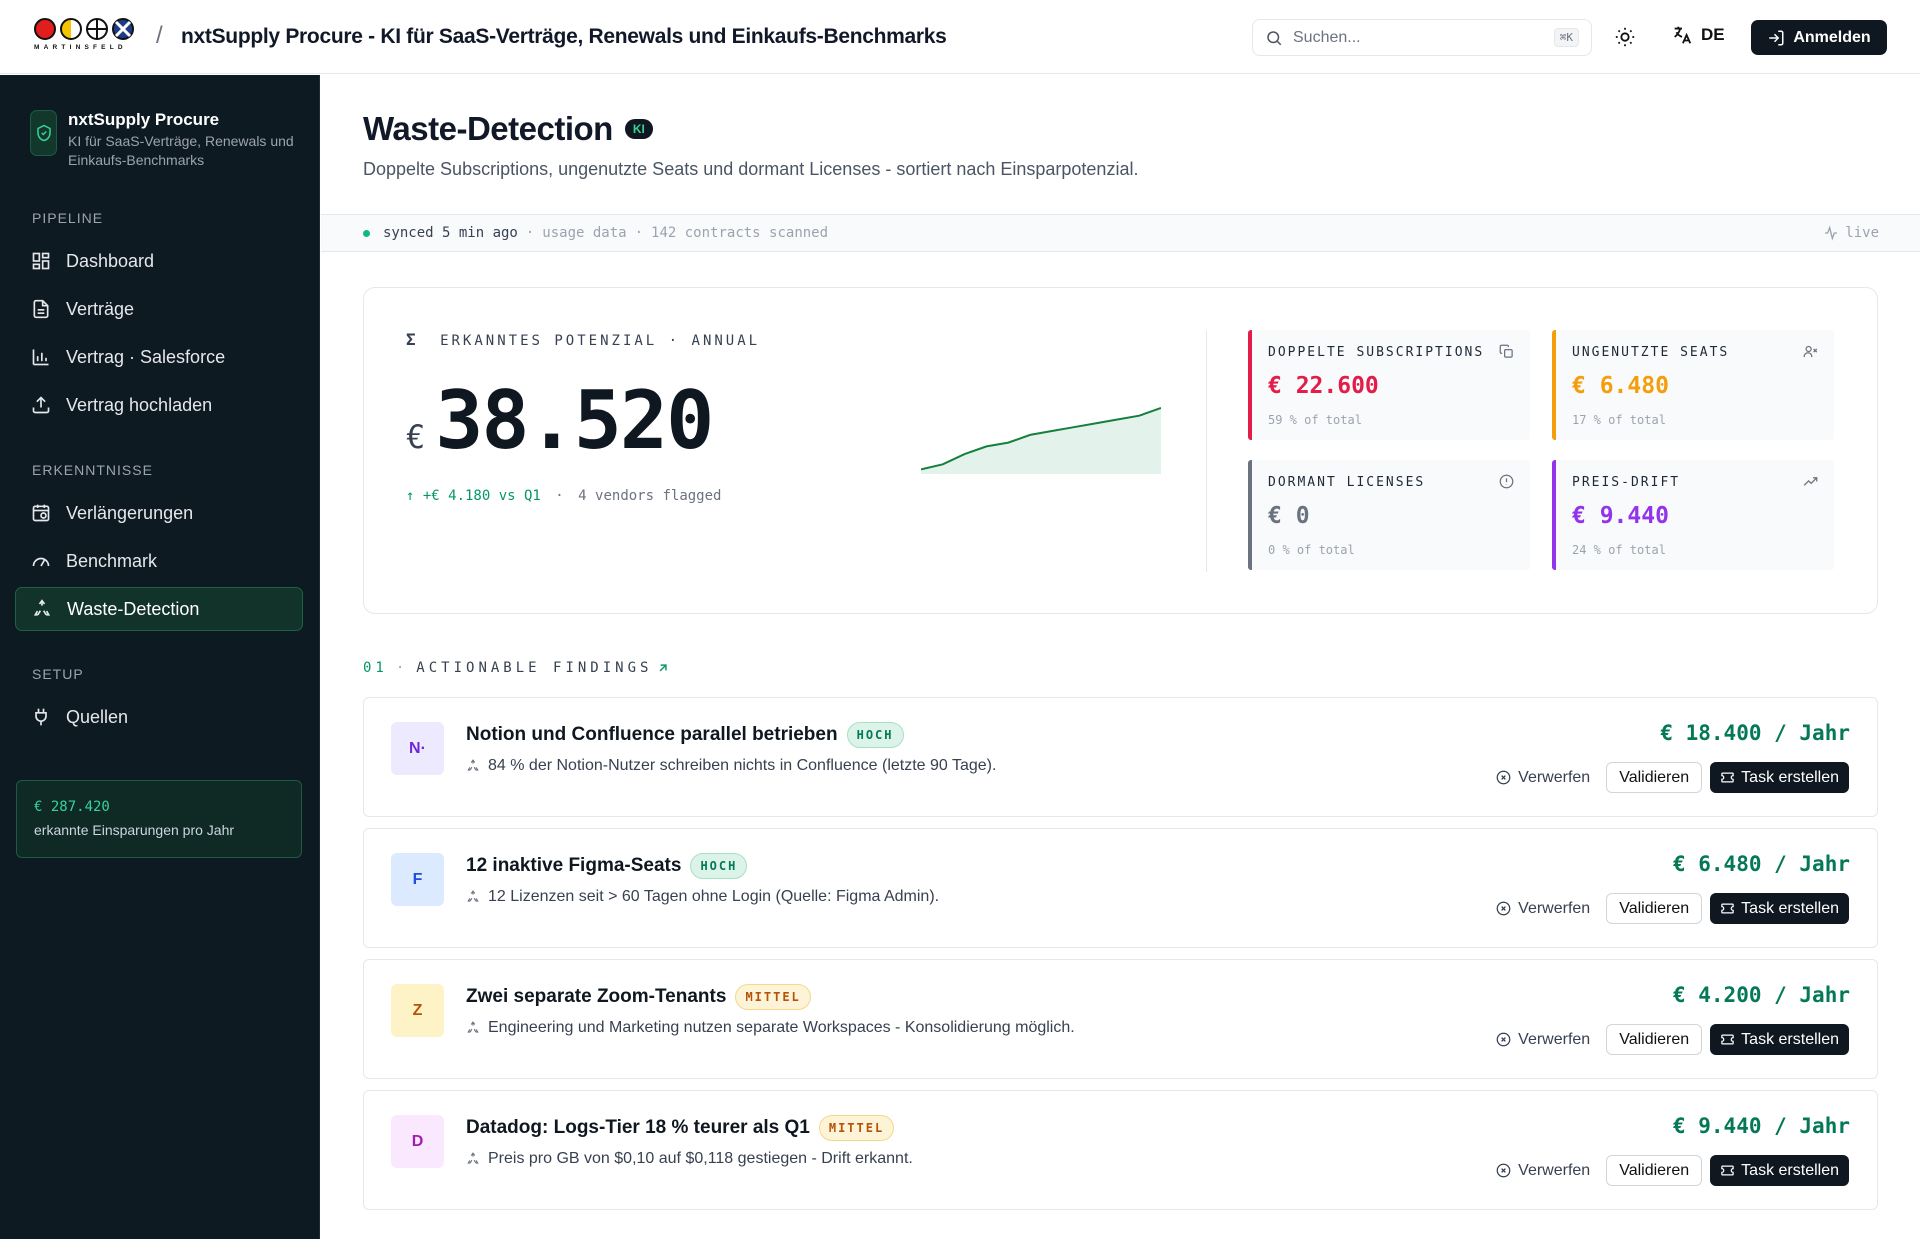 The image size is (1920, 1239). I want to click on logo-word: MARTINSFELD, so click(80, 47).